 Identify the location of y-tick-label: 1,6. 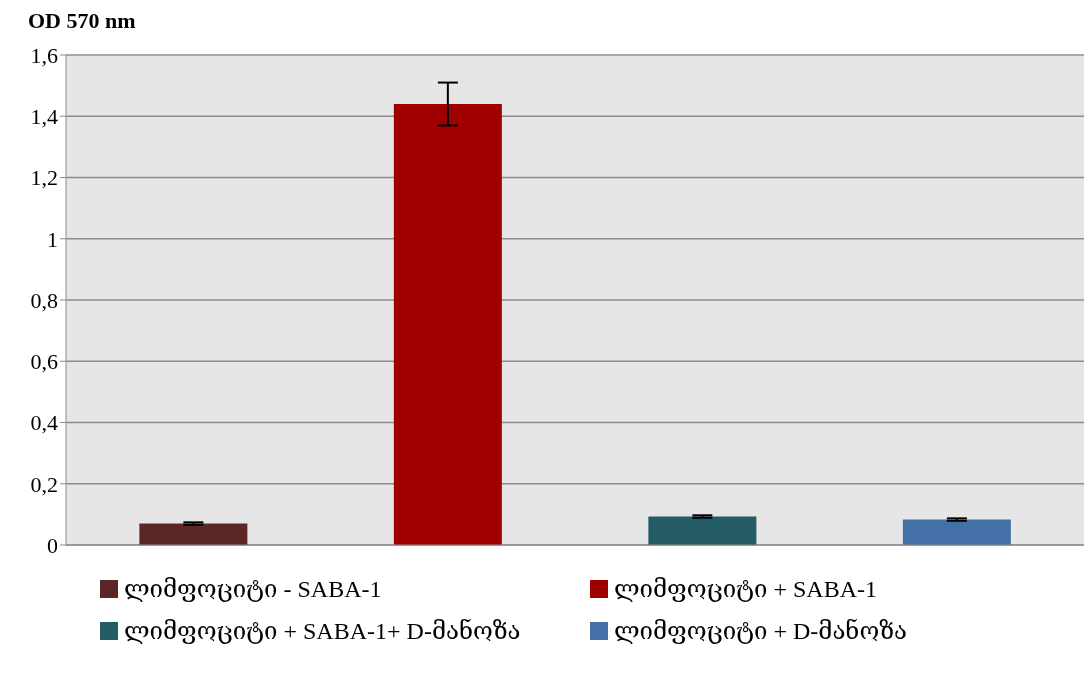
(44, 55).